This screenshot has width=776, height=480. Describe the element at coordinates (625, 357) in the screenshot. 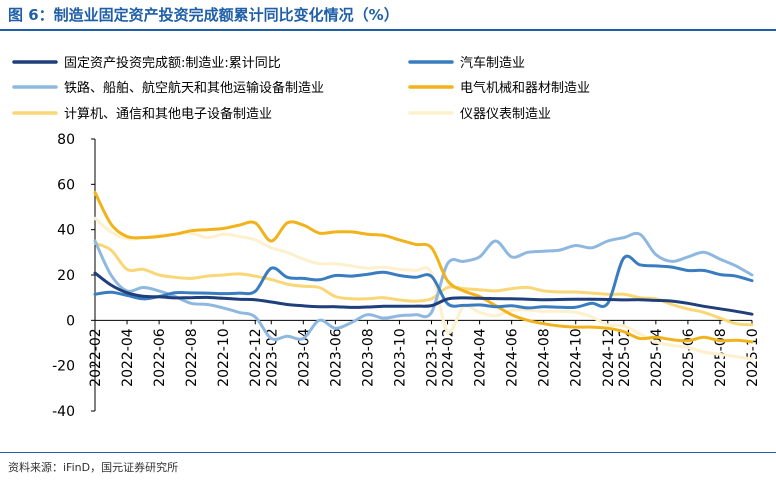

I see `x-tick-label: 2025-02` at that location.